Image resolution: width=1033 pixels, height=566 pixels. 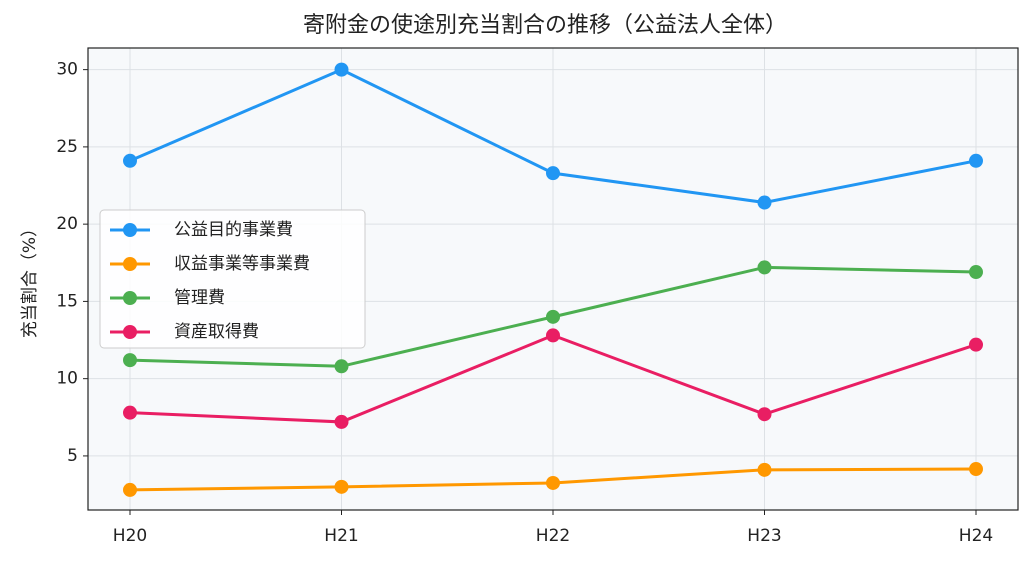 What do you see at coordinates (341, 536) in the screenshot?
I see `x-tick-label: H21` at bounding box center [341, 536].